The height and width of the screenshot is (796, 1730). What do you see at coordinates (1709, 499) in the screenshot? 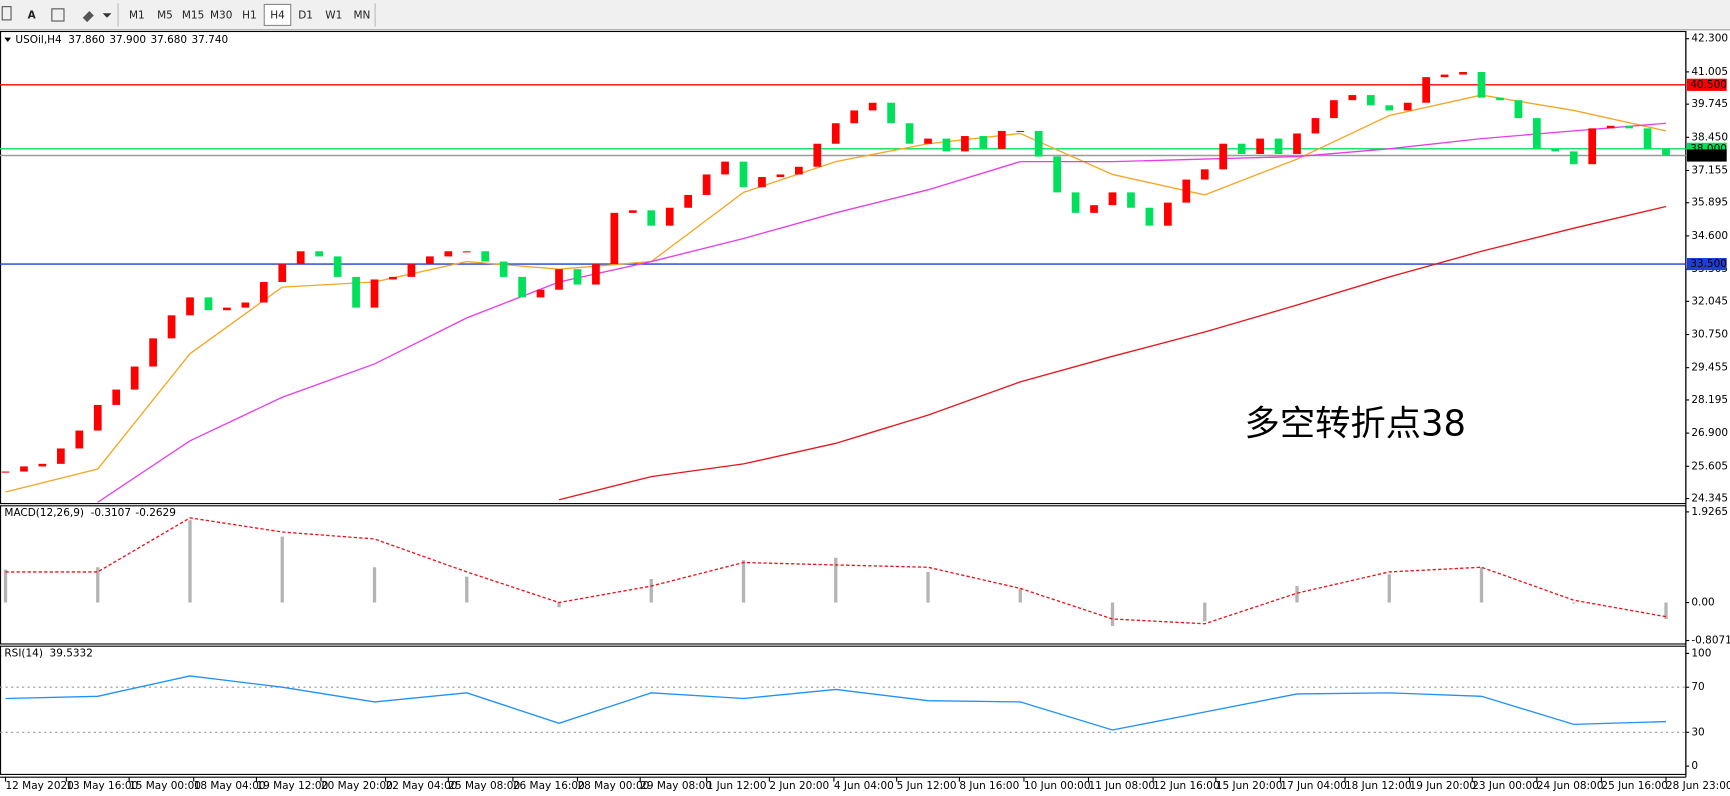
I see `y-tick-label: 24.345` at bounding box center [1709, 499].